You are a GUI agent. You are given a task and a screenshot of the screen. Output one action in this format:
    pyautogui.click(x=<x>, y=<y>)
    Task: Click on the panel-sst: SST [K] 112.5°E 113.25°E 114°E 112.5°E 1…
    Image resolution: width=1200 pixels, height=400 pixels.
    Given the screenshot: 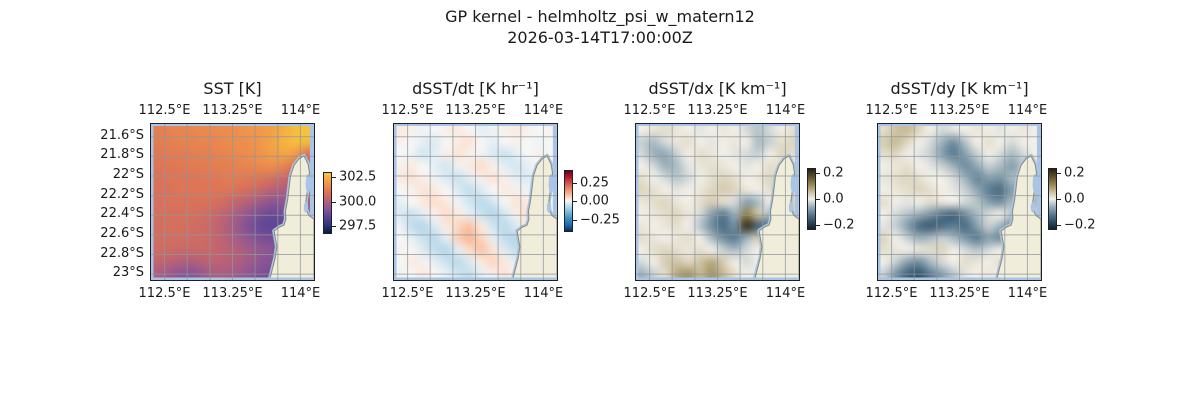 What is the action you would take?
    pyautogui.click(x=230, y=190)
    